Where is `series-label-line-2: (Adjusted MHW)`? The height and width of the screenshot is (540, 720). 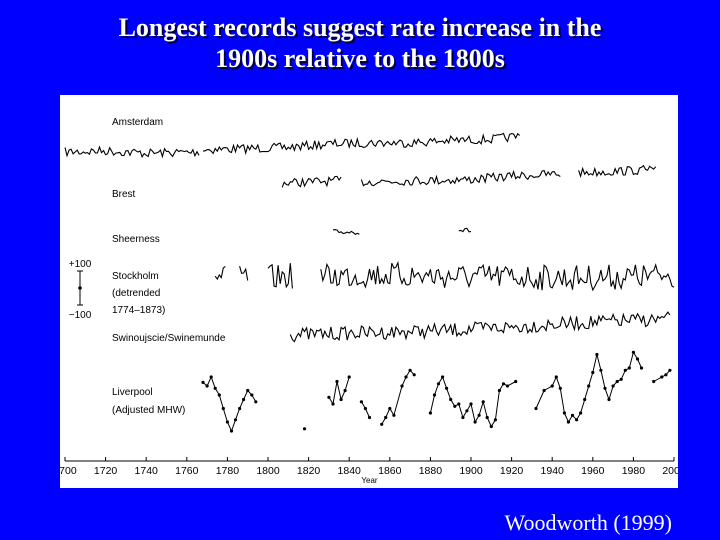 series-label-line-2: (Adjusted MHW) is located at coordinates (148, 410).